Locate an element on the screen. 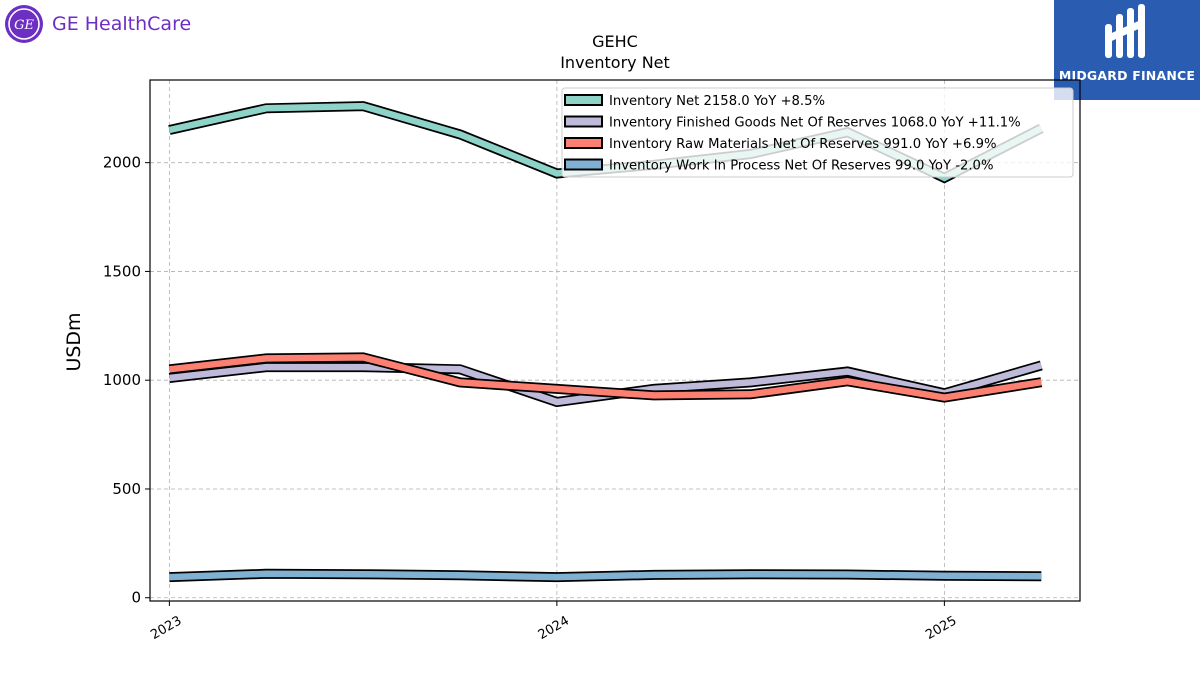 The width and height of the screenshot is (1200, 675). midgard-emblem-icon is located at coordinates (1125, 31).